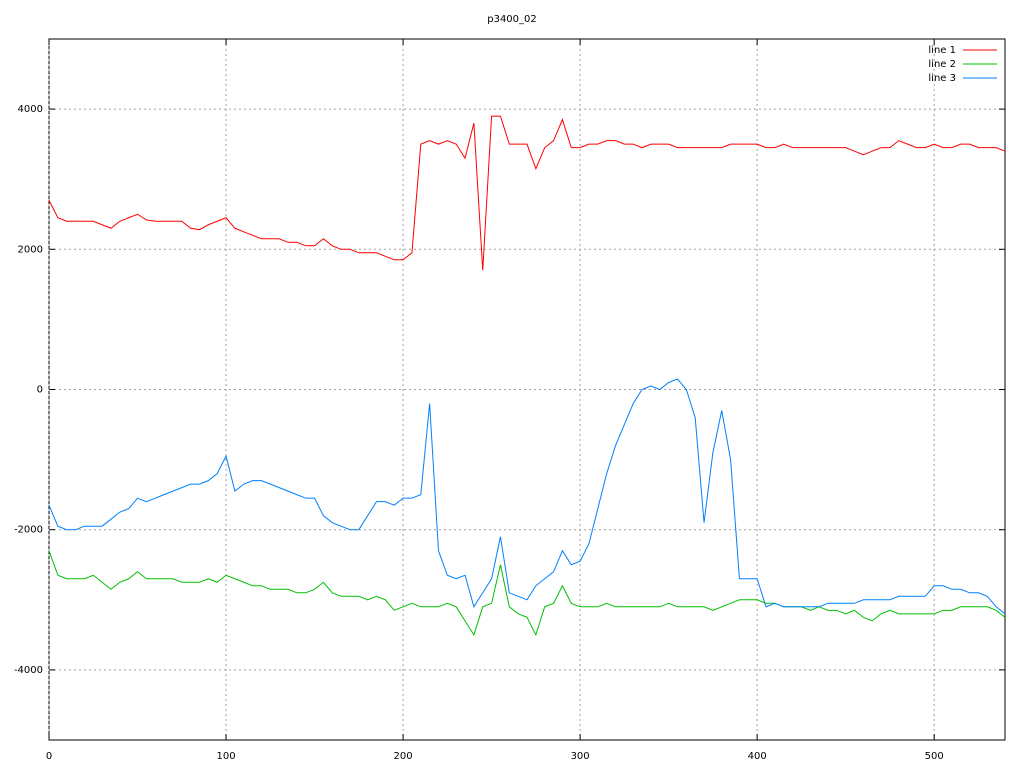 The width and height of the screenshot is (1024, 768). What do you see at coordinates (30, 109) in the screenshot?
I see `y-tick-label: 4000` at bounding box center [30, 109].